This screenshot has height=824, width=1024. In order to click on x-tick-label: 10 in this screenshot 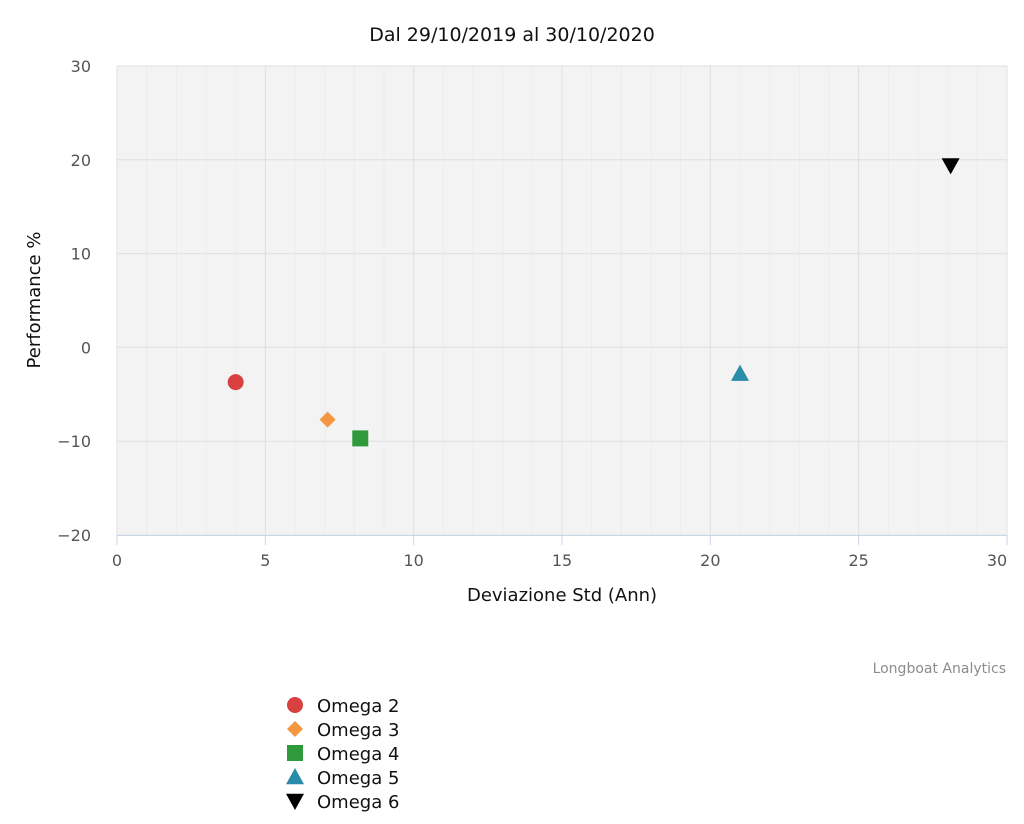, I will do `click(413, 560)`.